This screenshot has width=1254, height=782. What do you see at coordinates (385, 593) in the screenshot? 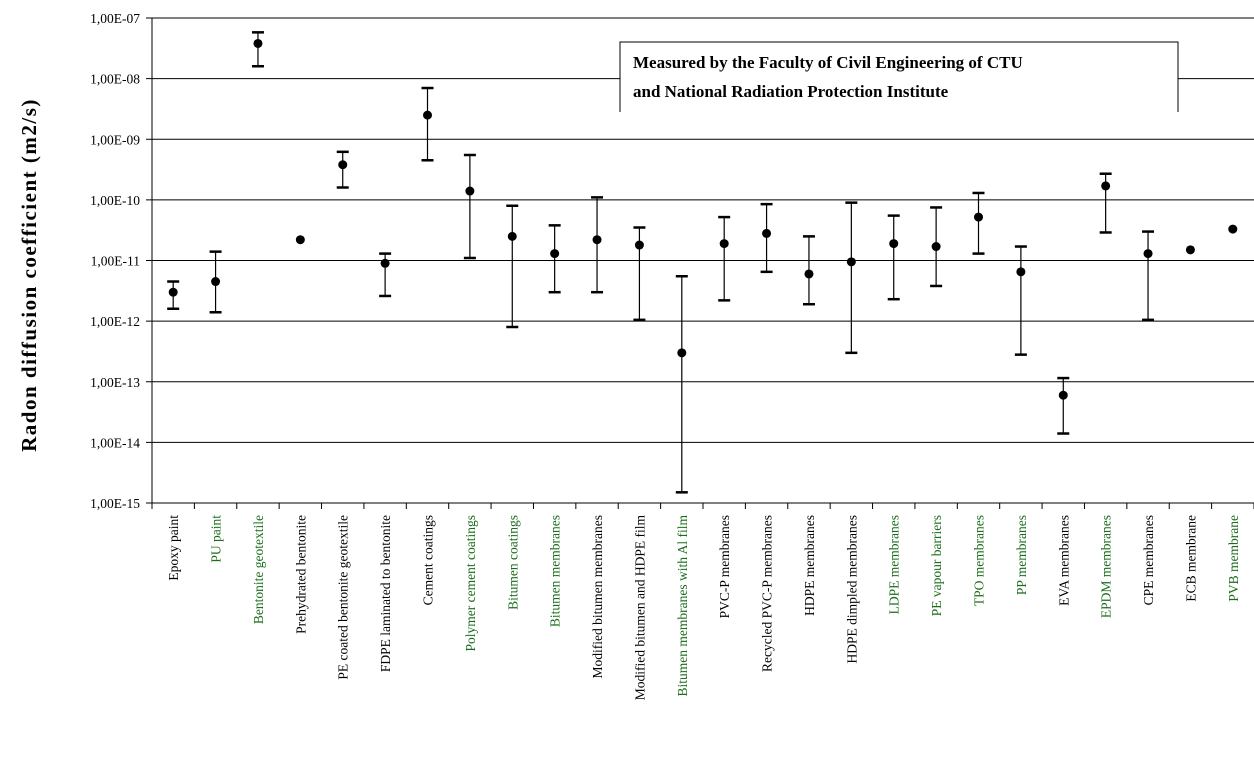
I see `category-label: FDPE laminated to bentonite` at bounding box center [385, 593].